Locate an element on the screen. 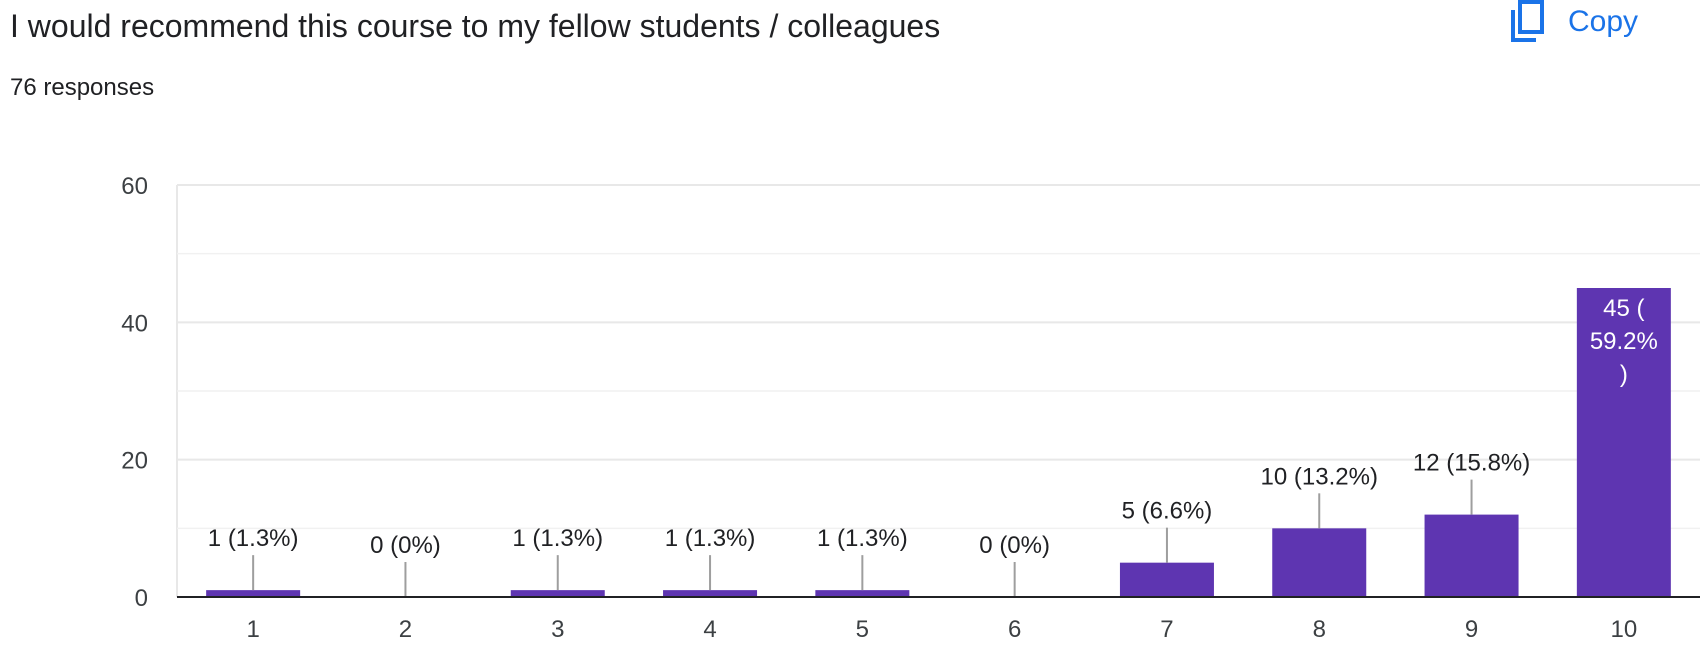 This screenshot has height=656, width=1702. data-label-line: 45 ( is located at coordinates (1623, 308).